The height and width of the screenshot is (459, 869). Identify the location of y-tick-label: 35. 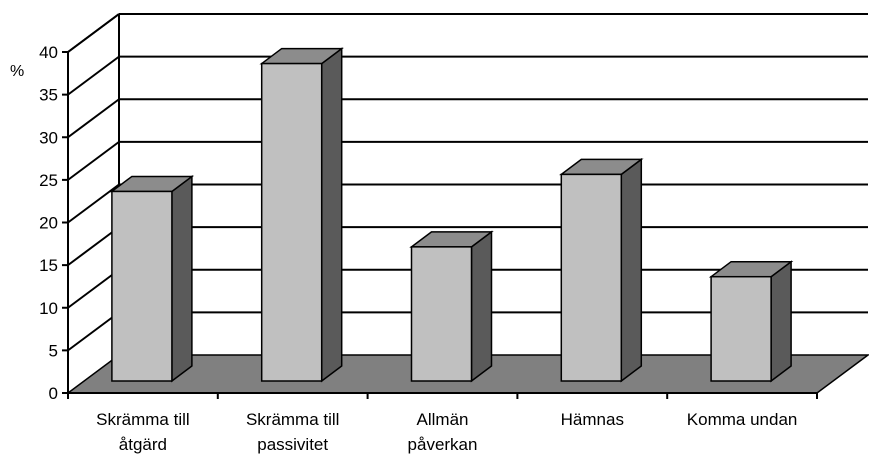
(48, 95).